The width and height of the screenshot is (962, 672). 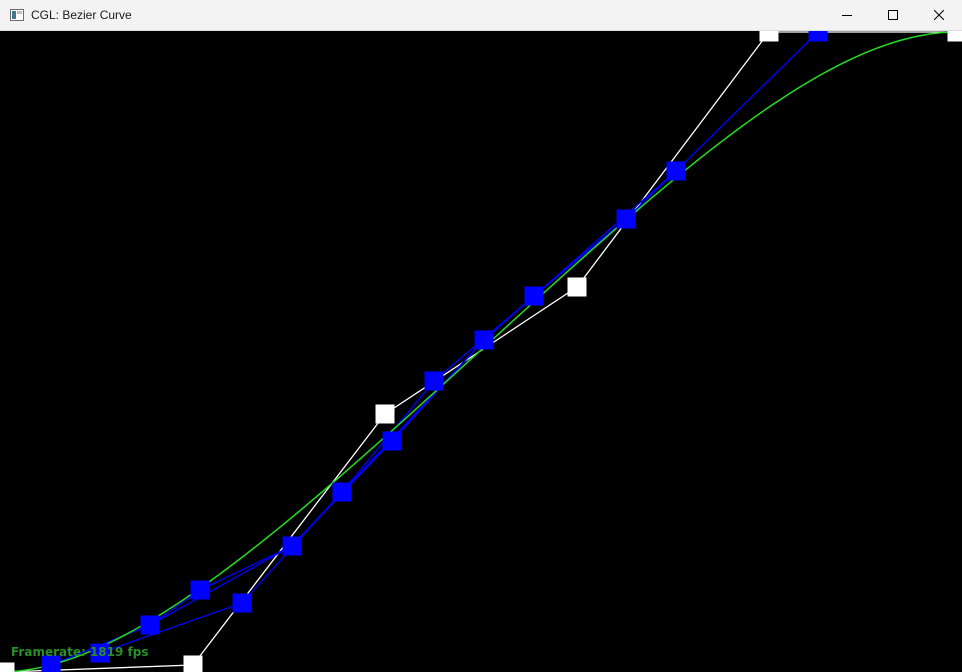 I want to click on minimize-icon, so click(x=847, y=15).